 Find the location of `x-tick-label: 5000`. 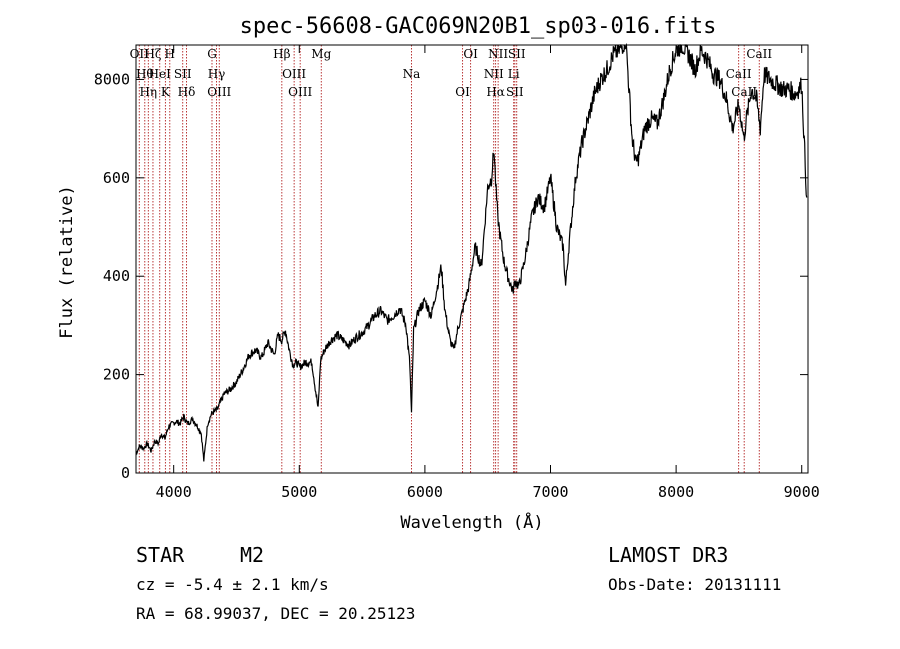

x-tick-label: 5000 is located at coordinates (299, 492).